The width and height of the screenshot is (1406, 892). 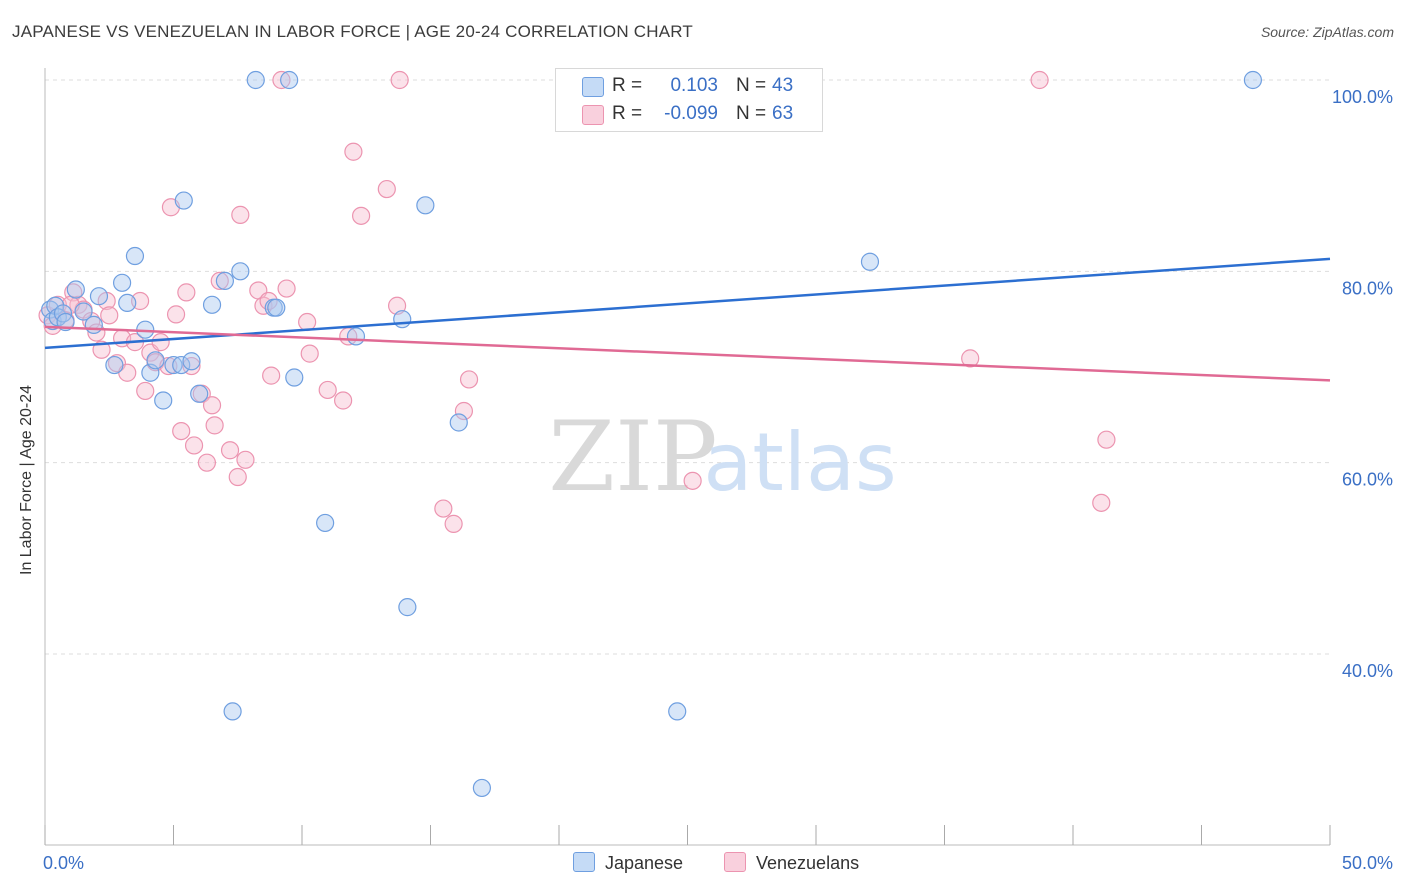 I want to click on japanese-trend-line, so click(x=687, y=303).